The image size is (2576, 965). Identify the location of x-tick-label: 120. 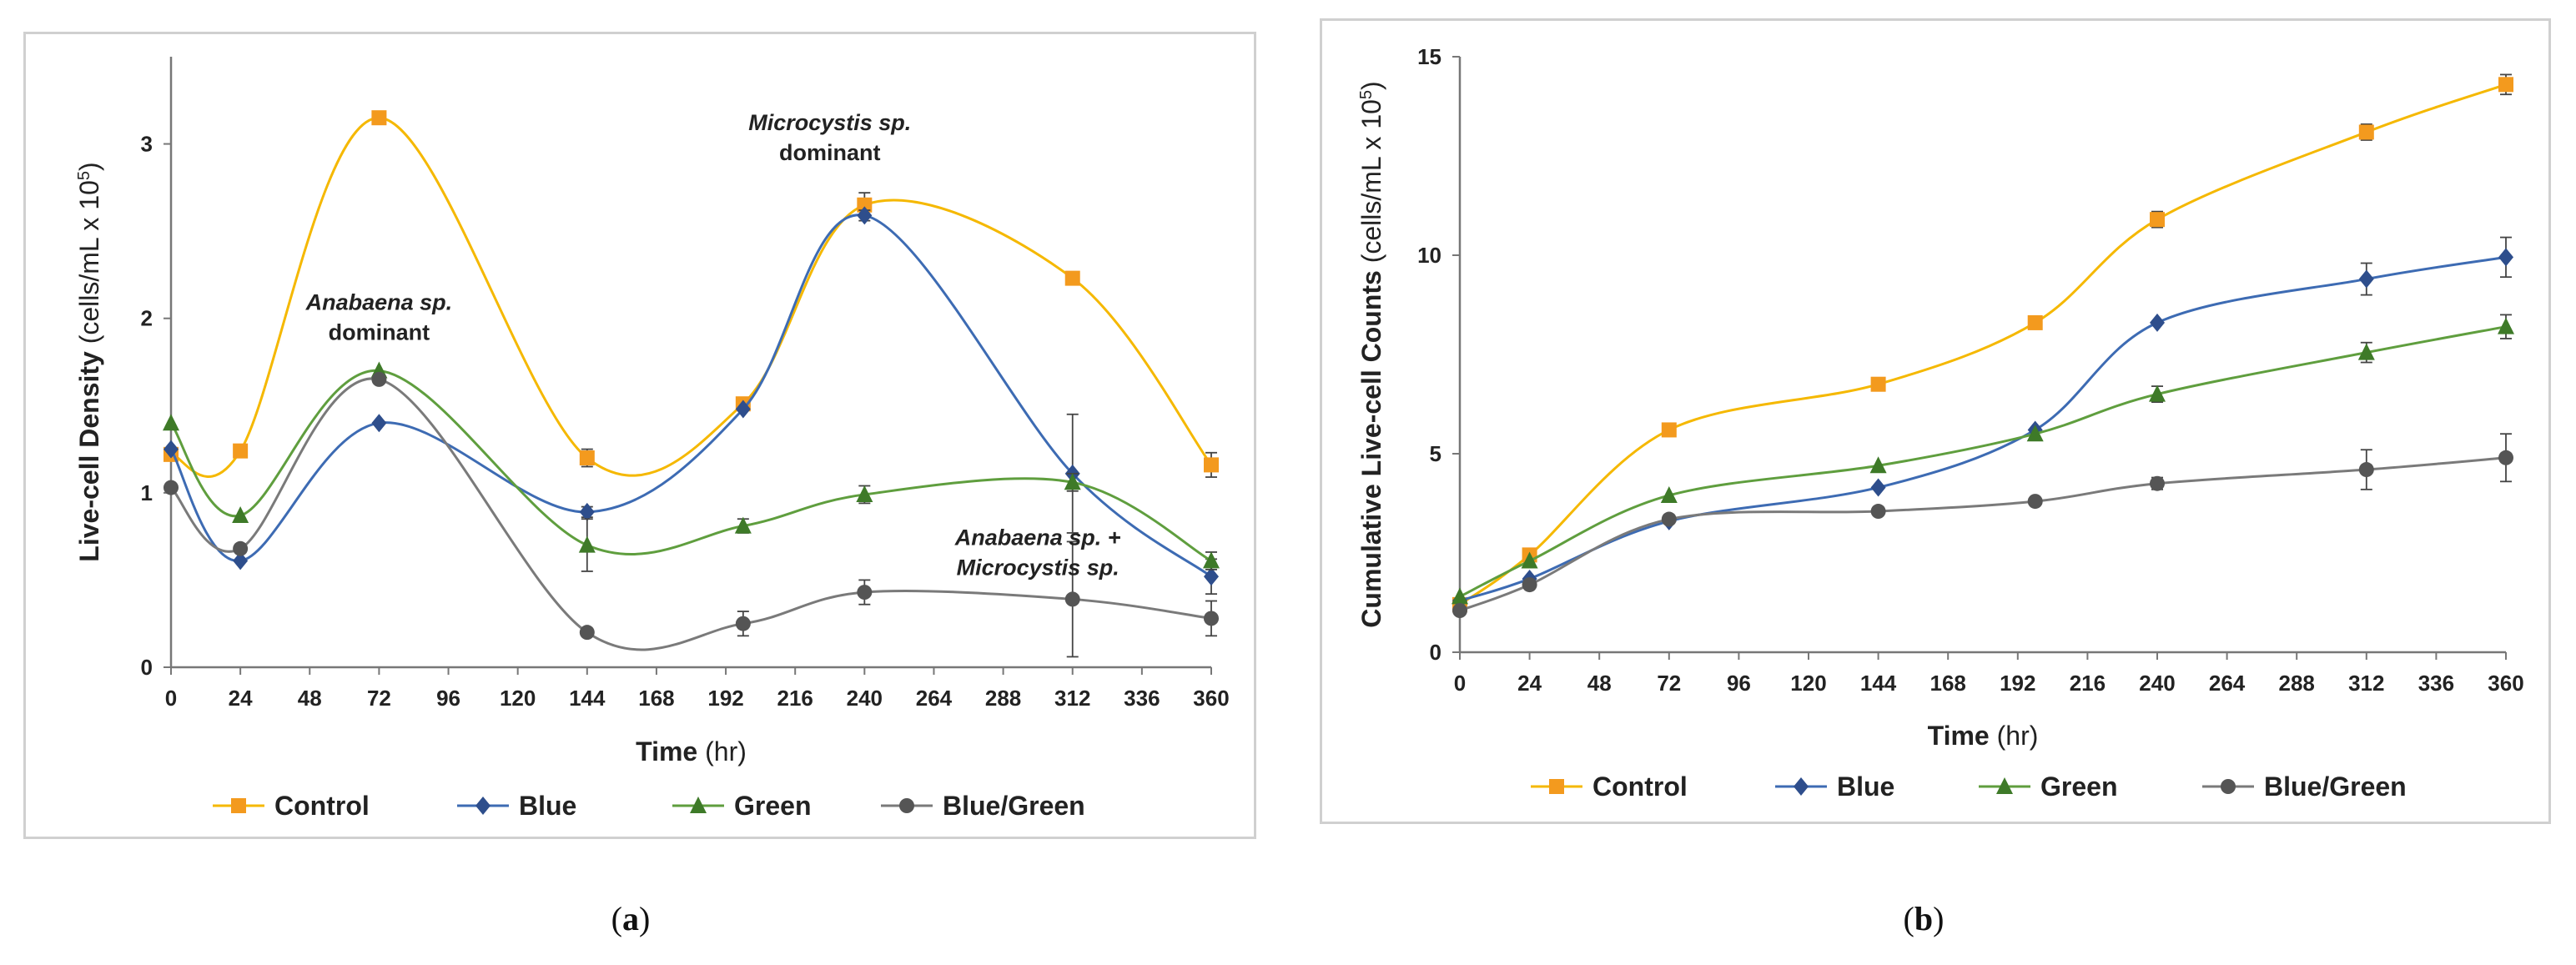
(1808, 683).